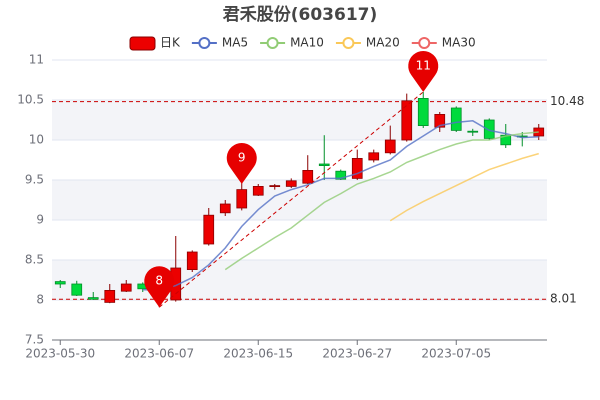 The width and height of the screenshot is (600, 400). What do you see at coordinates (456, 354) in the screenshot?
I see `x-tick-label: 2023-07-05` at bounding box center [456, 354].